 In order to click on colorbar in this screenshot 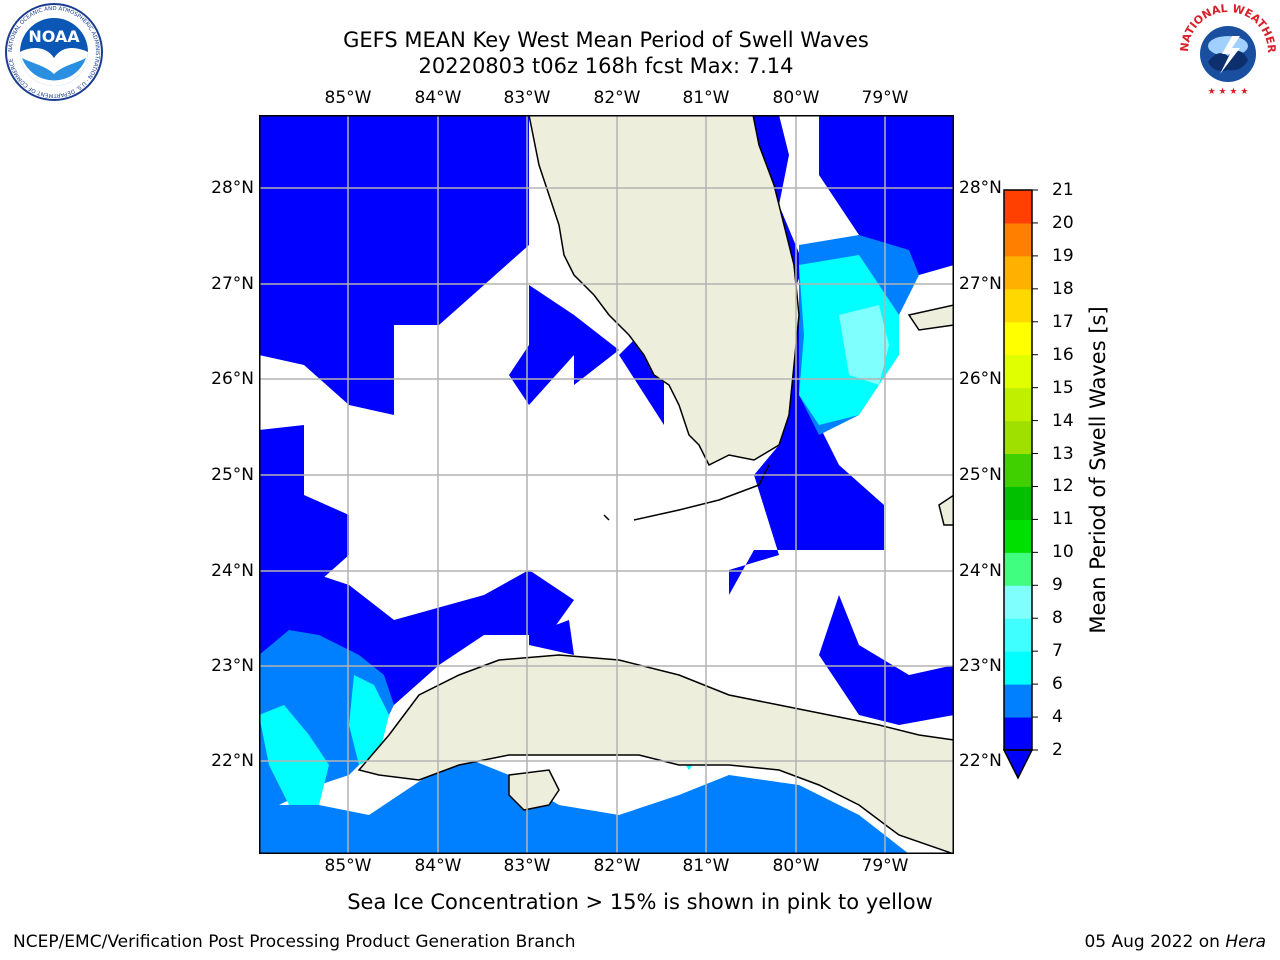, I will do `click(1020, 484)`.